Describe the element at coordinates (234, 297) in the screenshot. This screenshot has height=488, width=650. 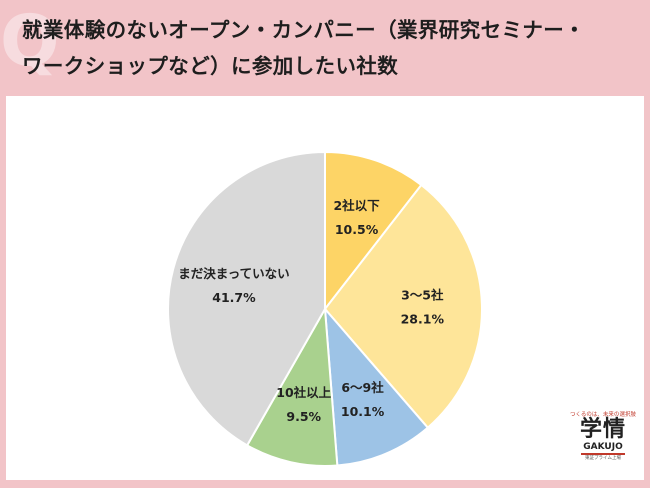
I see `slice-value-5: 41.7%` at that location.